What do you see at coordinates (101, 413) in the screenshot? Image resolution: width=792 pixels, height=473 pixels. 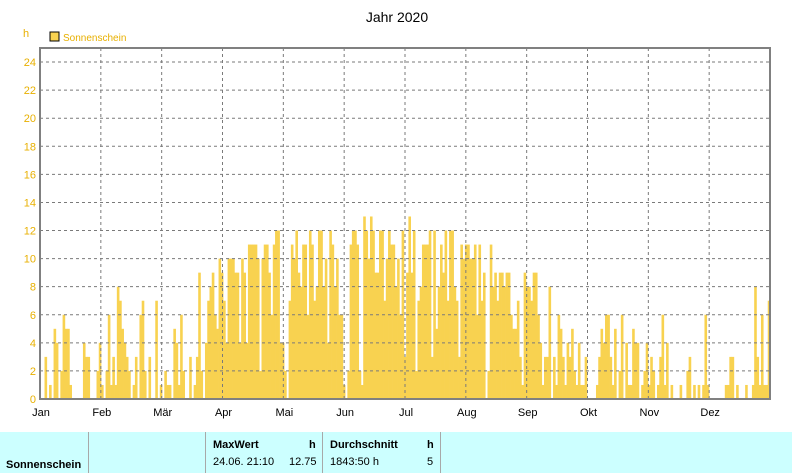 I see `x-tick-label: Feb` at bounding box center [101, 413].